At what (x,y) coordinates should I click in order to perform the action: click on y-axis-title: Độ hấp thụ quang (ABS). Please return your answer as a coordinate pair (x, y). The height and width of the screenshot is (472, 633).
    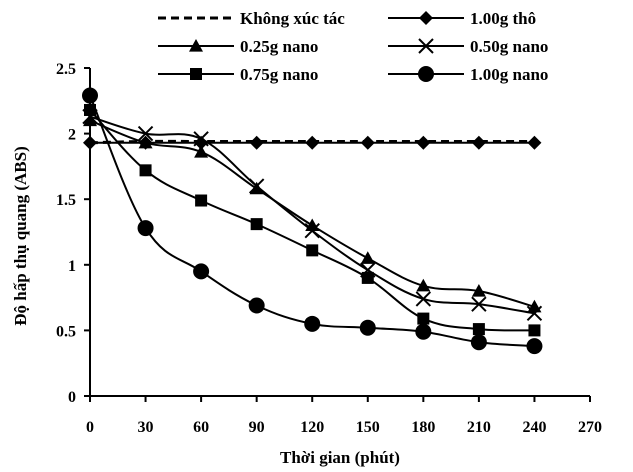
    Looking at the image, I should click on (20, 236).